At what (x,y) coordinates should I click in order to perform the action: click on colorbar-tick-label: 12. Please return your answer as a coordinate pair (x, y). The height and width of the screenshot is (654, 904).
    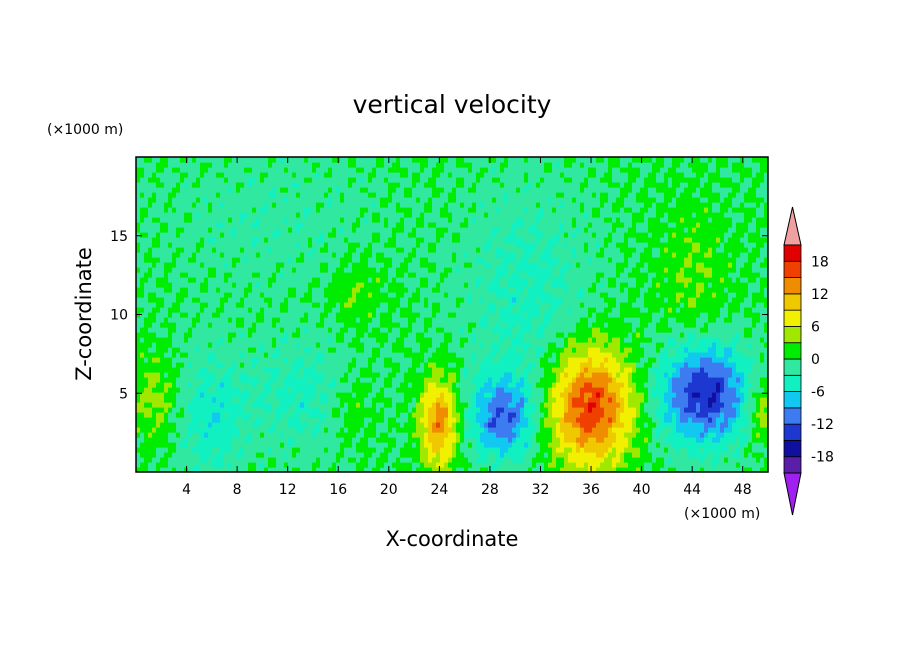
    Looking at the image, I should click on (820, 295).